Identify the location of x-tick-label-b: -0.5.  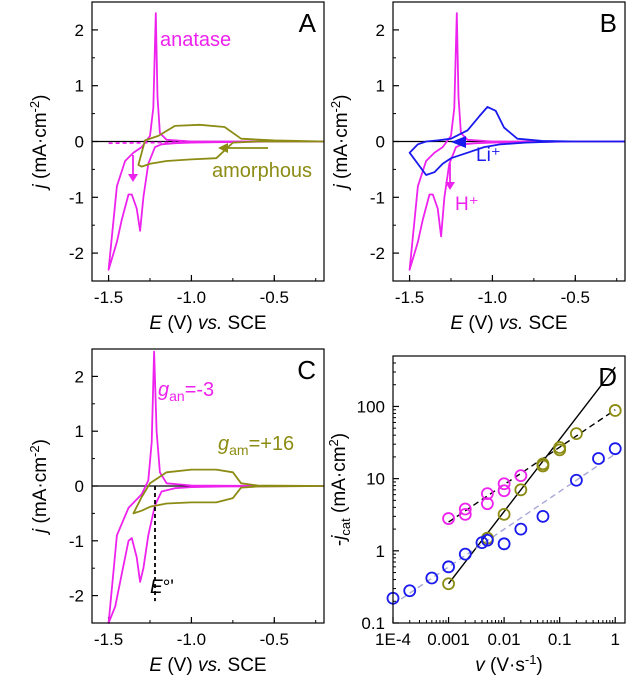
(575, 297).